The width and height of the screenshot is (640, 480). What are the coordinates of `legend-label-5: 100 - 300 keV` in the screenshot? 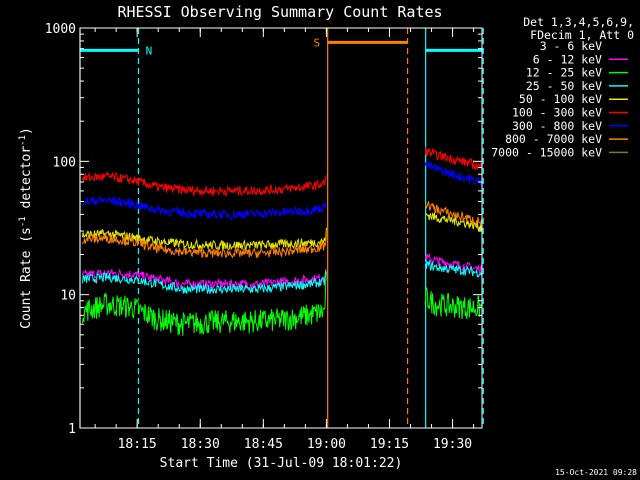 It's located at (557, 113).